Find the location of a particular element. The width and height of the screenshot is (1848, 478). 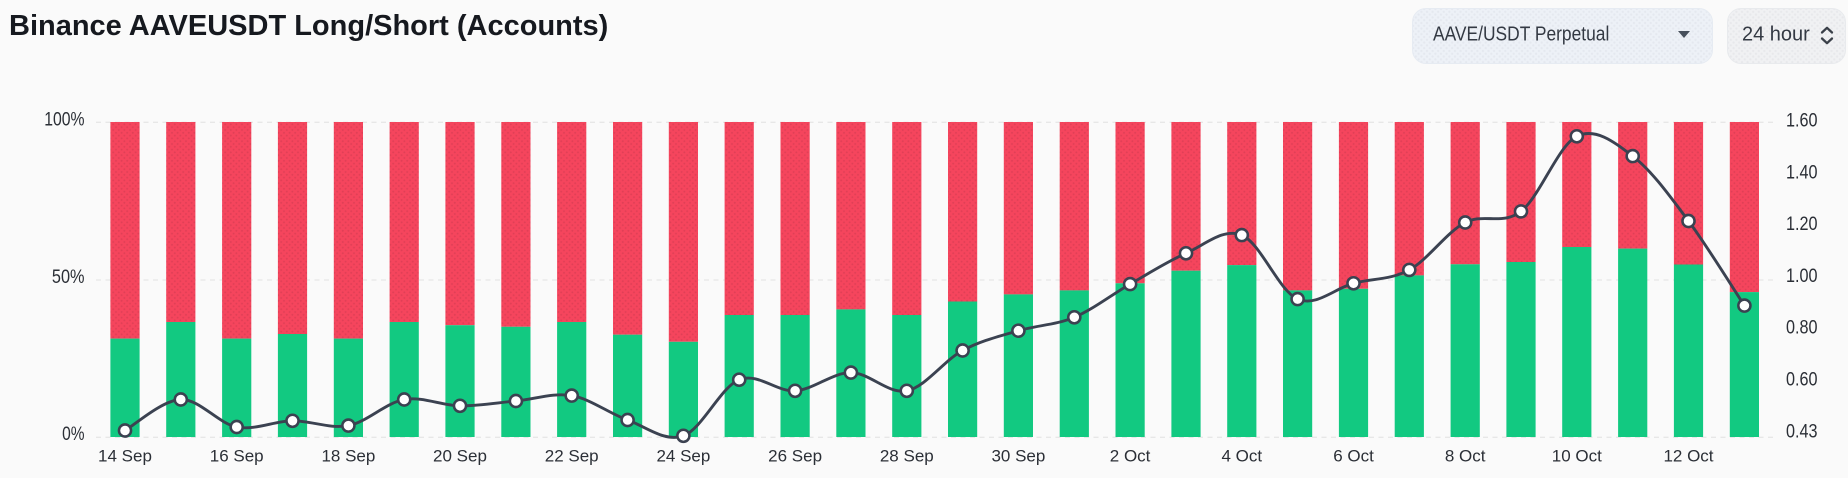

svg-text: 1.40 is located at coordinates (1802, 172).